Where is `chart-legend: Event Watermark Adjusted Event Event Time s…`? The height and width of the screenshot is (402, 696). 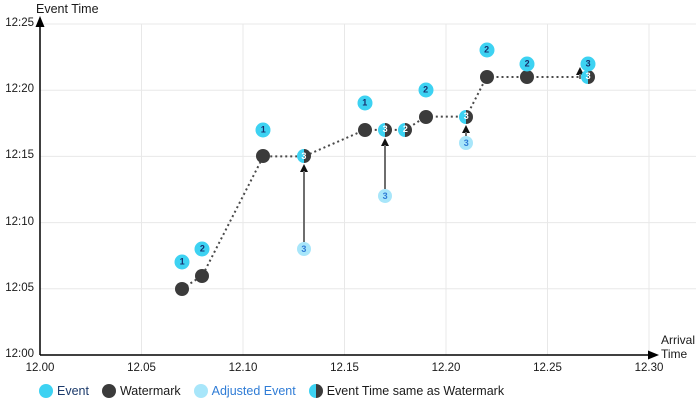
chart-legend: Event Watermark Adjusted Event Event Time s… is located at coordinates (271, 391).